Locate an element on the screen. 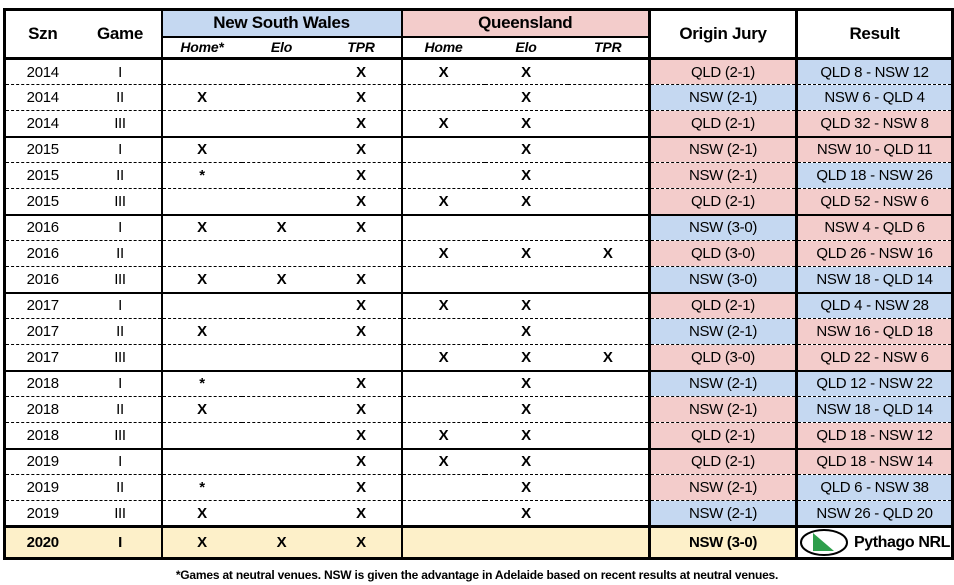 This screenshot has height=585, width=954. table-row: 2018 II X X X NSW (2-1) NSW 18 - QLD 14 is located at coordinates (478, 409).